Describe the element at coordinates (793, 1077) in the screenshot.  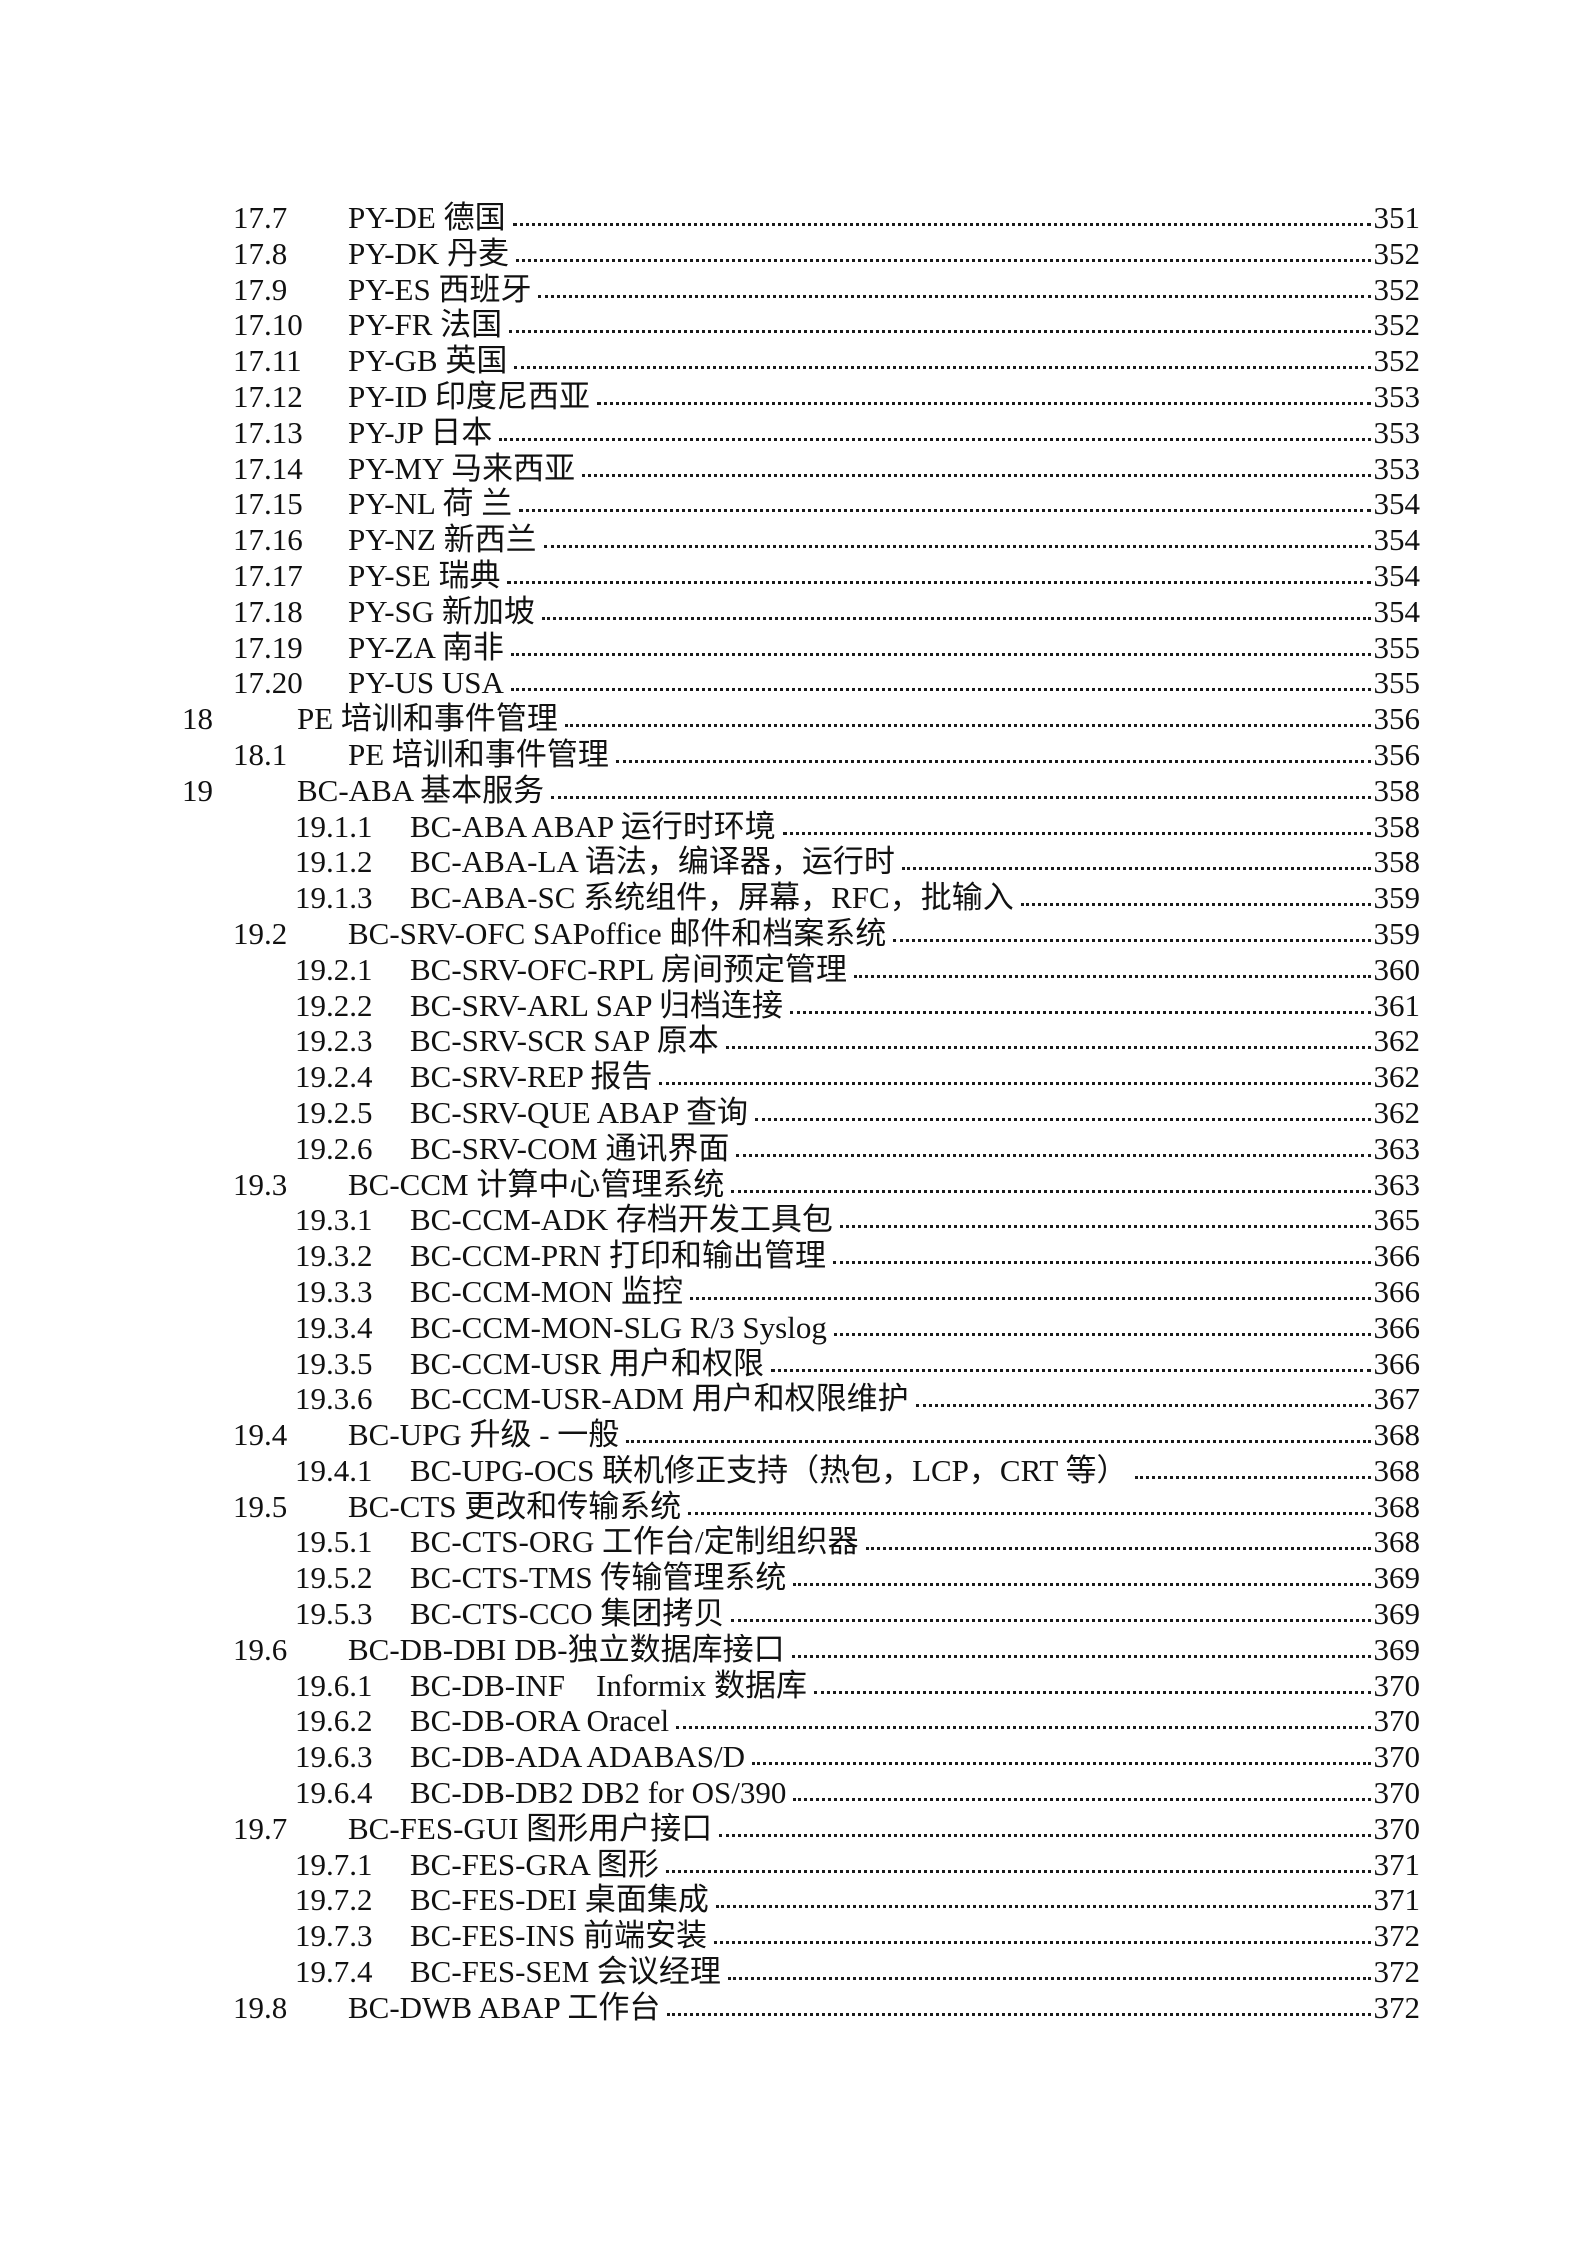
I see `toc-entry: 19.2.4 BC-SRV-REP 报告 362` at that location.